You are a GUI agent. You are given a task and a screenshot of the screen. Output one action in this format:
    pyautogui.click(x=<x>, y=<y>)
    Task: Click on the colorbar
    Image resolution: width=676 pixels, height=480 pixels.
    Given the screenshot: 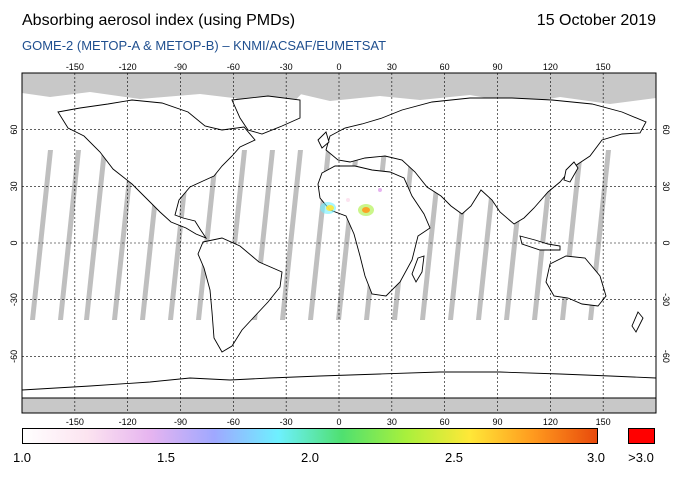 What is the action you would take?
    pyautogui.click(x=310, y=436)
    